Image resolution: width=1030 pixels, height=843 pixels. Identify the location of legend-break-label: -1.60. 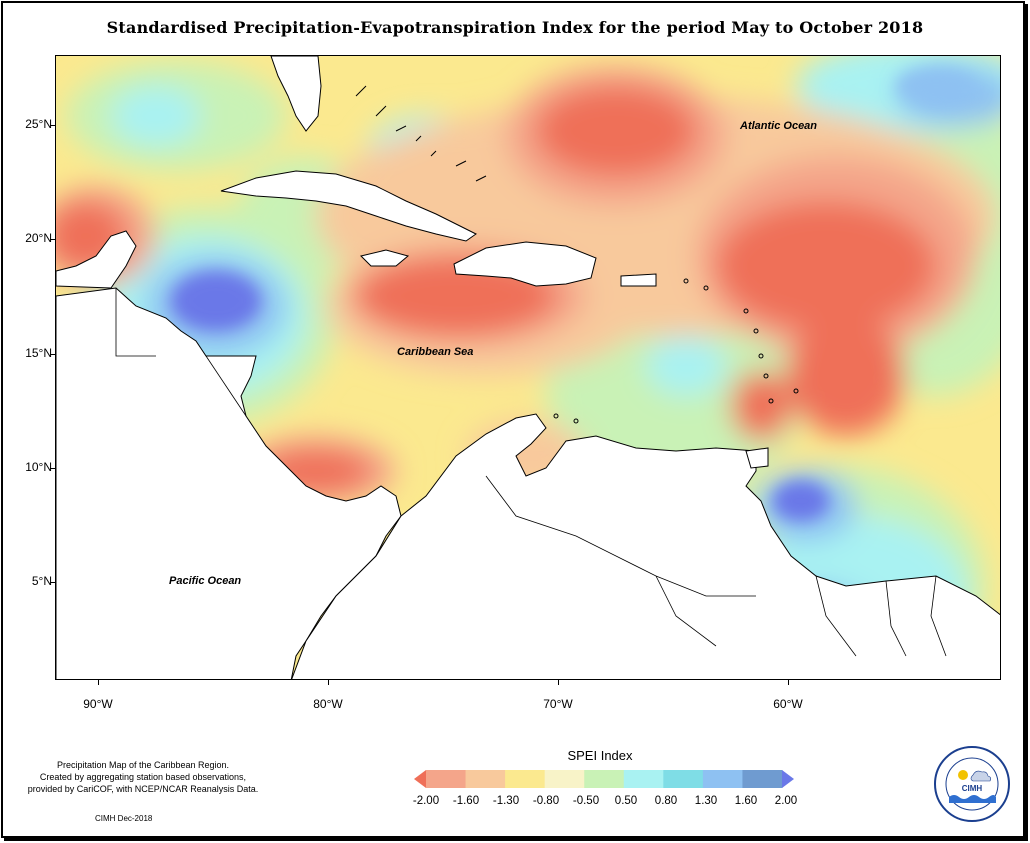
(466, 801).